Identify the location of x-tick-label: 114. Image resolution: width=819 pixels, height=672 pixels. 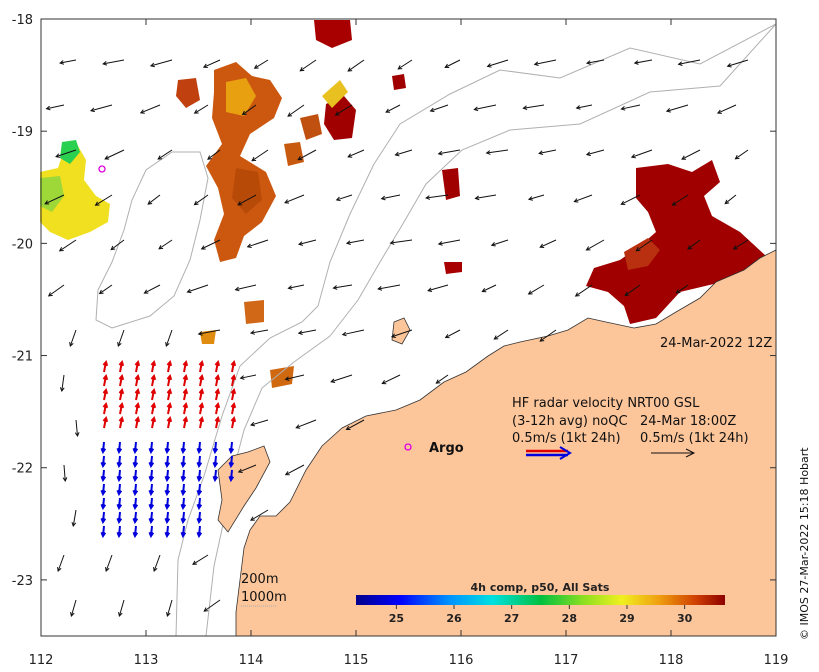
(251, 660).